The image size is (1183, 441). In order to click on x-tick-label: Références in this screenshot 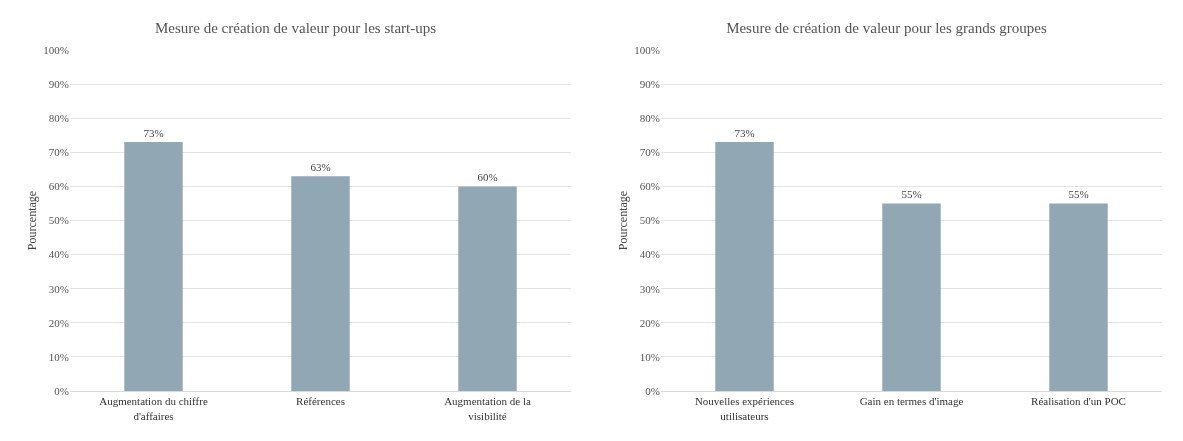, I will do `click(320, 401)`.